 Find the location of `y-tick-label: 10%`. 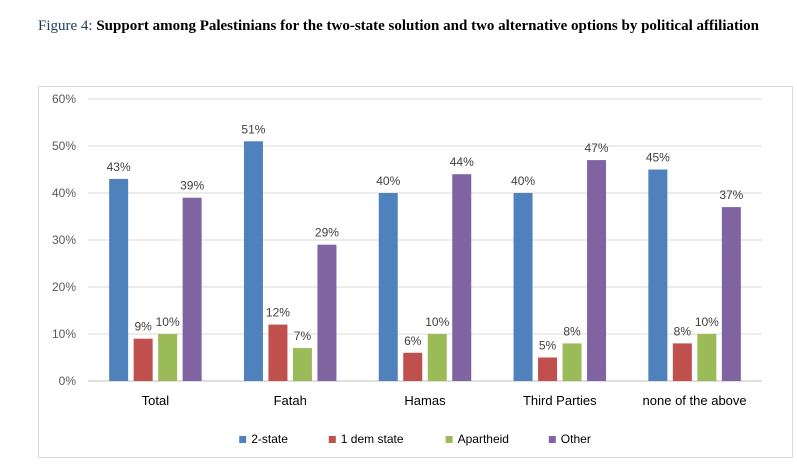

y-tick-label: 10% is located at coordinates (64, 334).